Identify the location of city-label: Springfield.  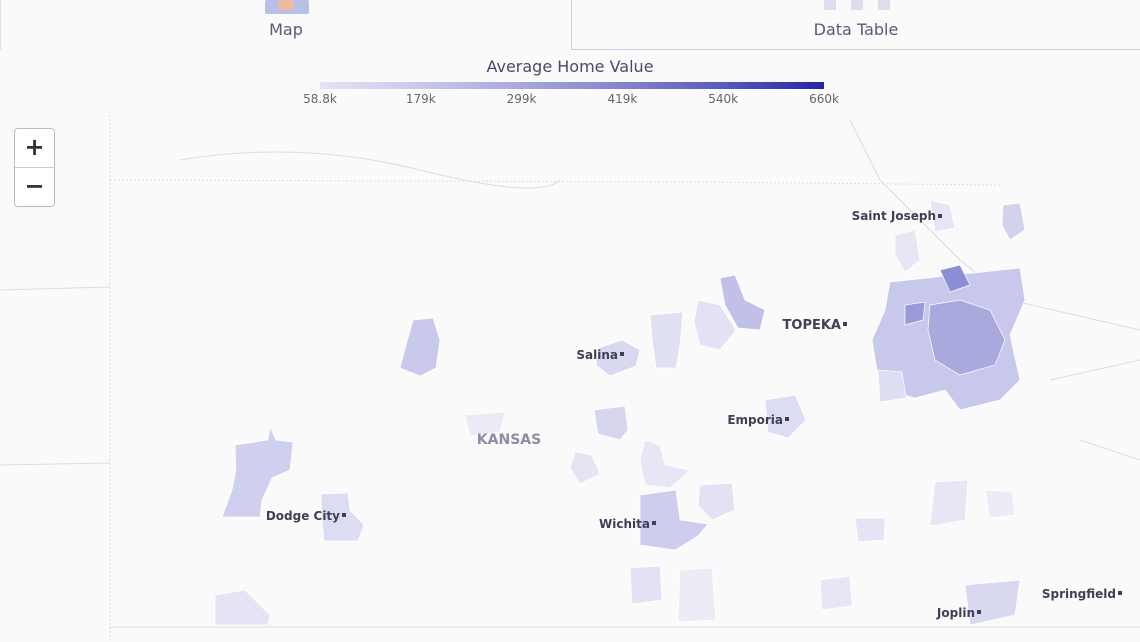
(1079, 594).